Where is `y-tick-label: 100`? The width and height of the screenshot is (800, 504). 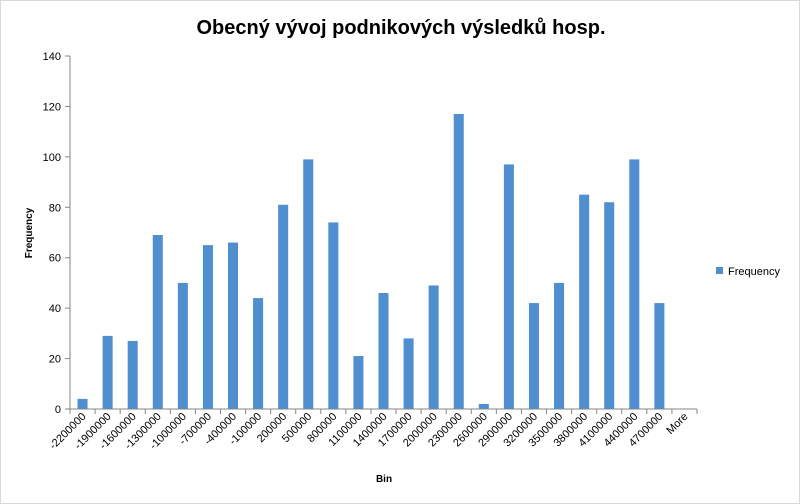
y-tick-label: 100 is located at coordinates (52, 158).